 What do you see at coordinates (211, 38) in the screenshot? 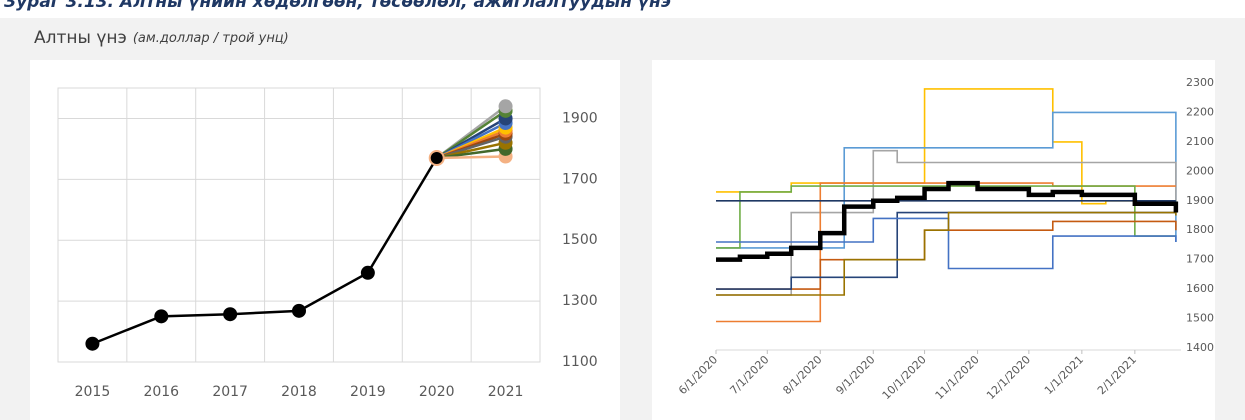
I see `subtitle: (ам.доллар / трой унц)` at bounding box center [211, 38].